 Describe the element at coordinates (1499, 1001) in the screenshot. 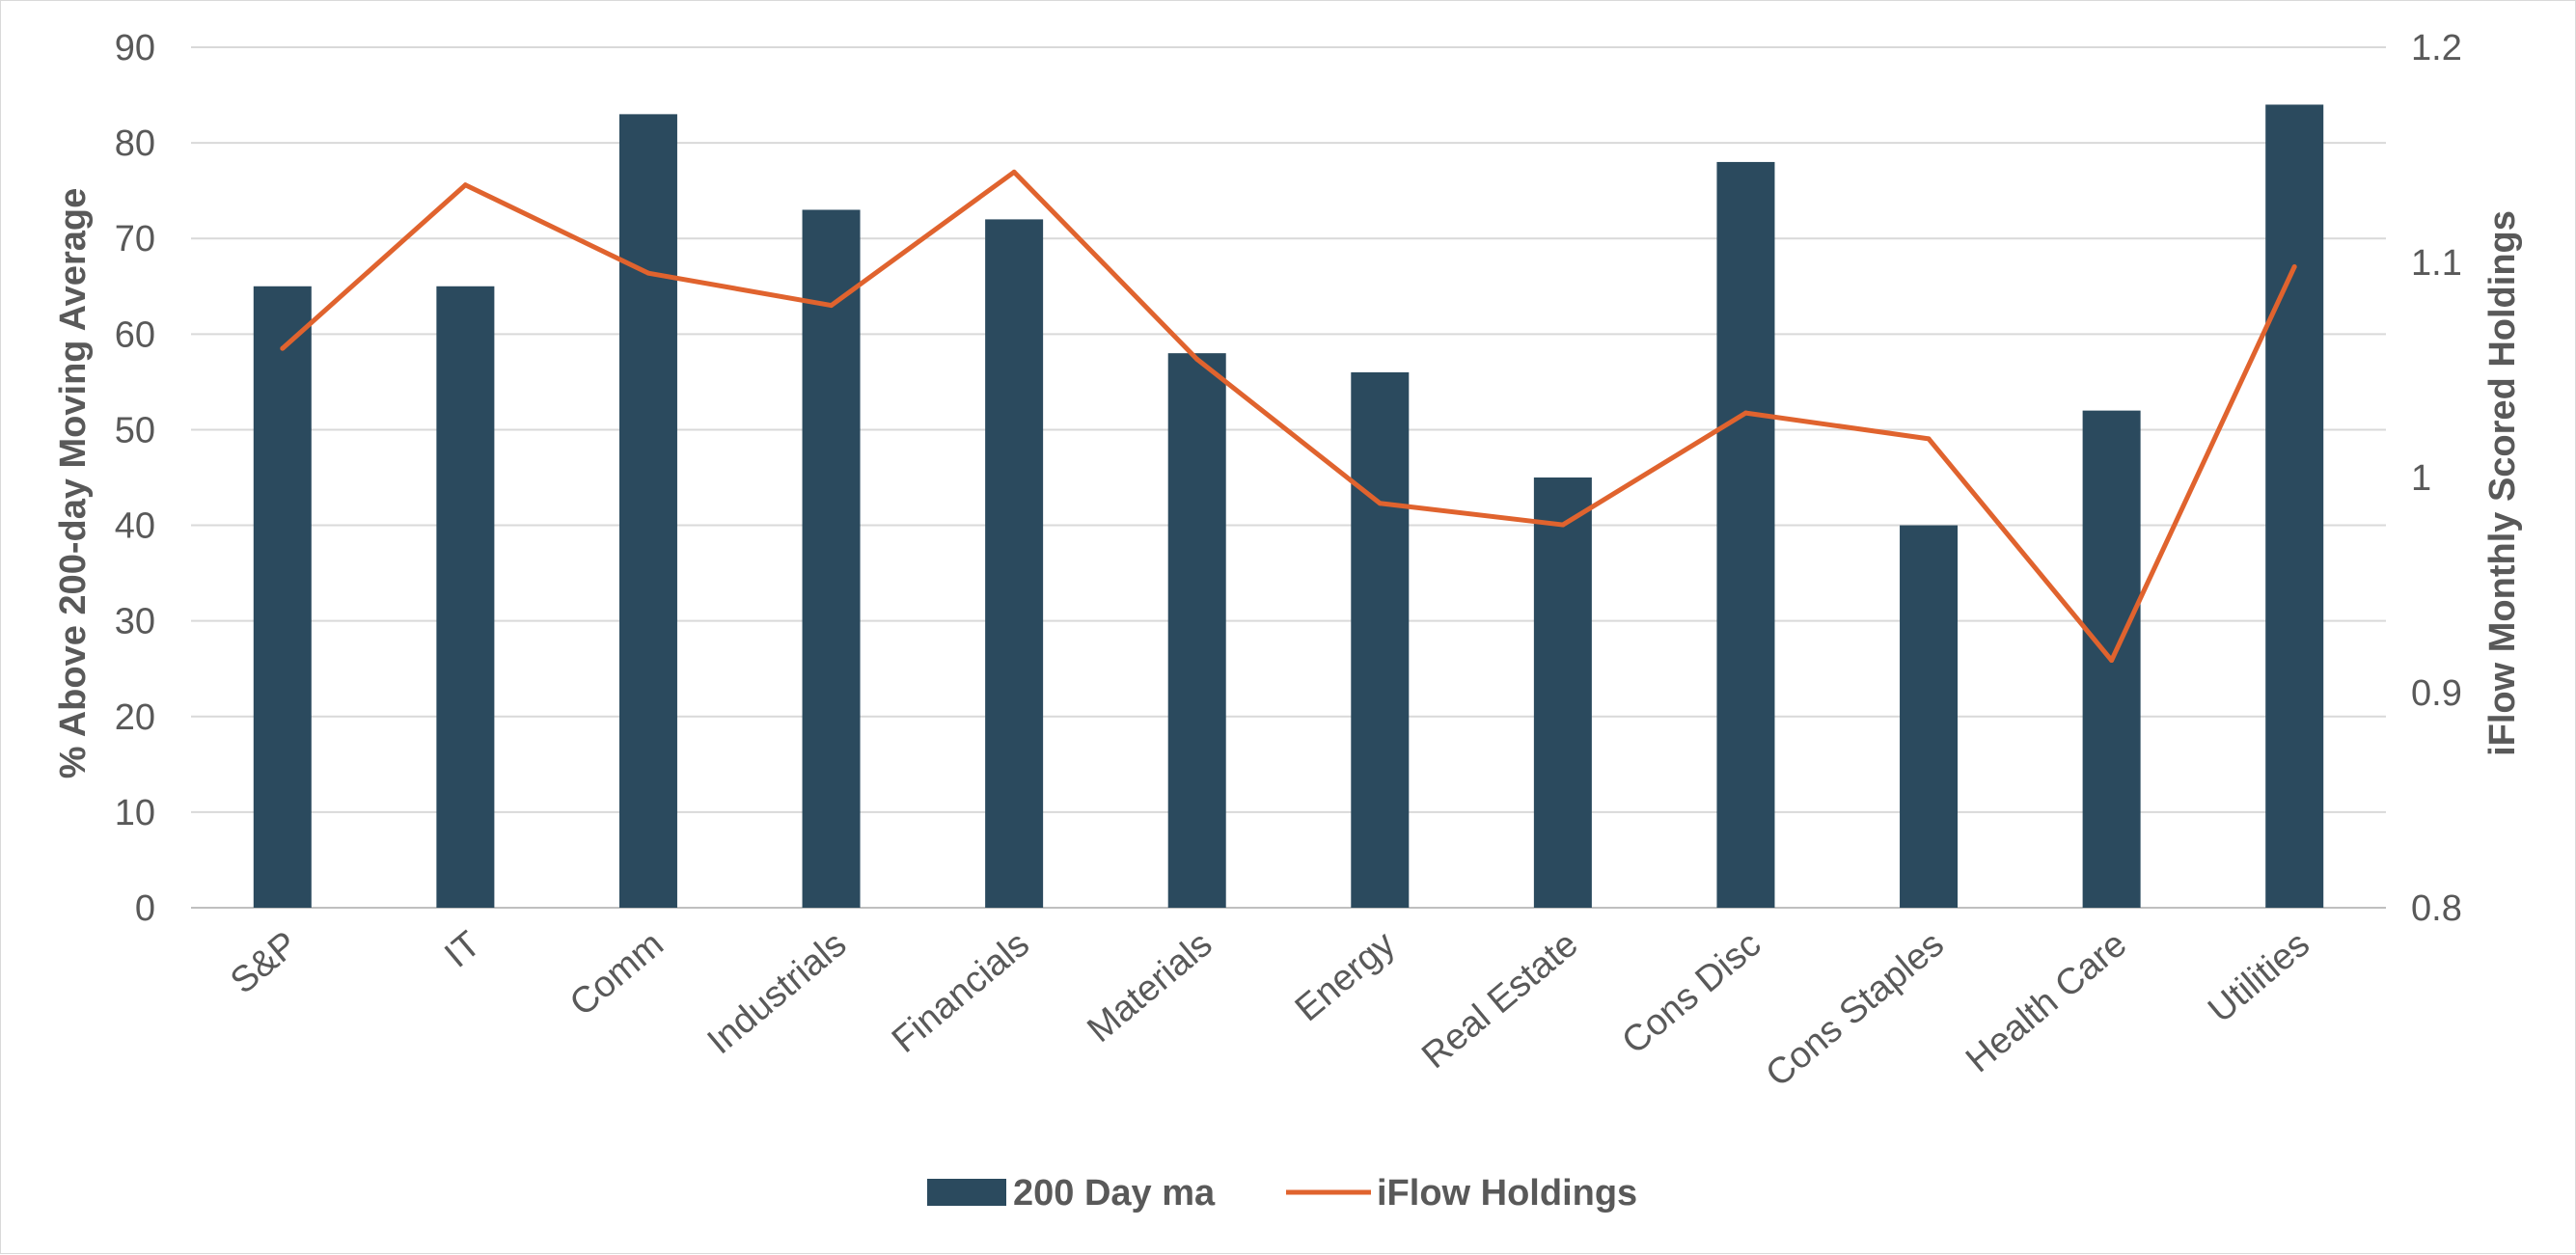

I see `category-tick-label: Real Estate` at that location.